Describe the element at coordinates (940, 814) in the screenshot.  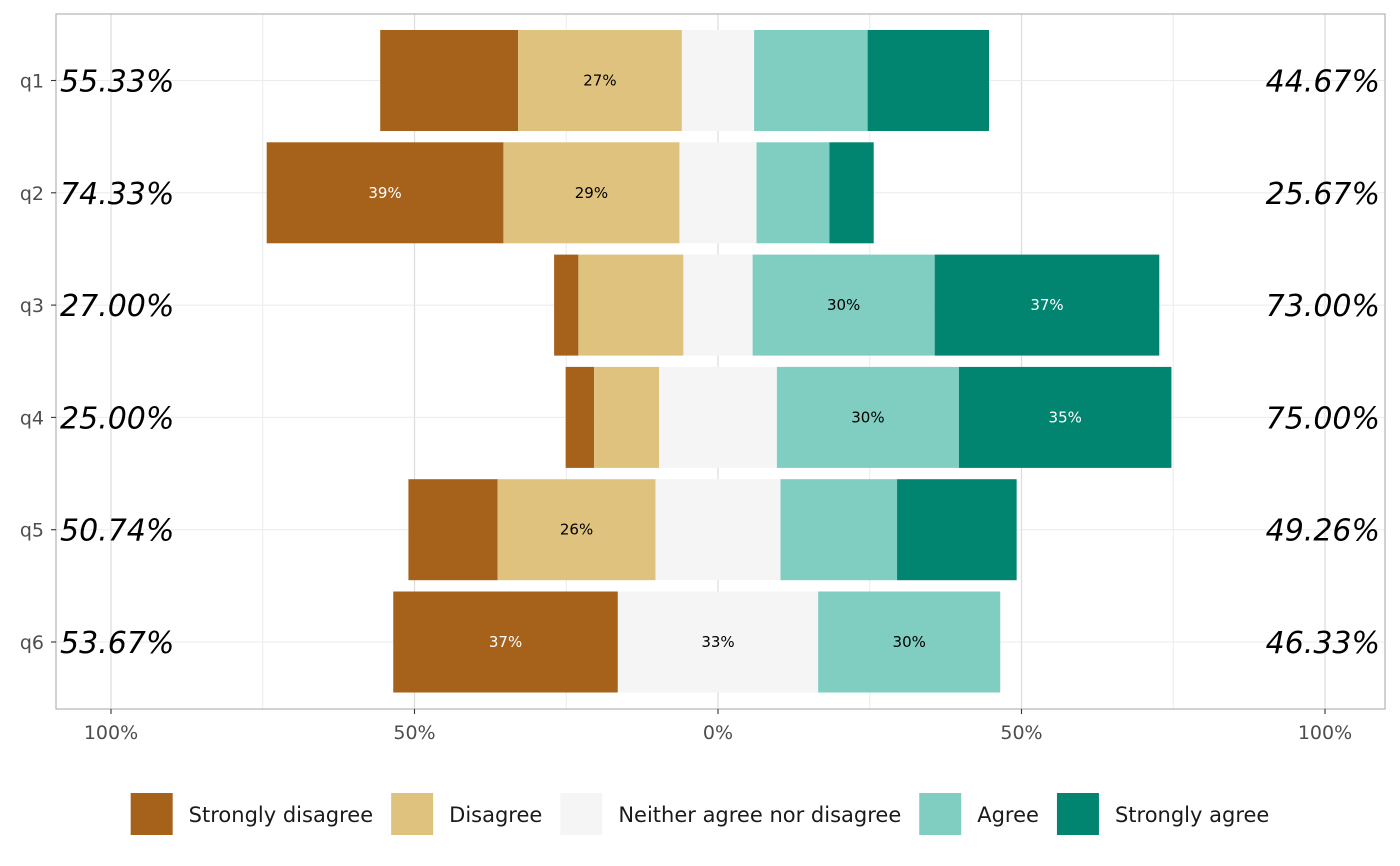
I see `legend-key-agree` at that location.